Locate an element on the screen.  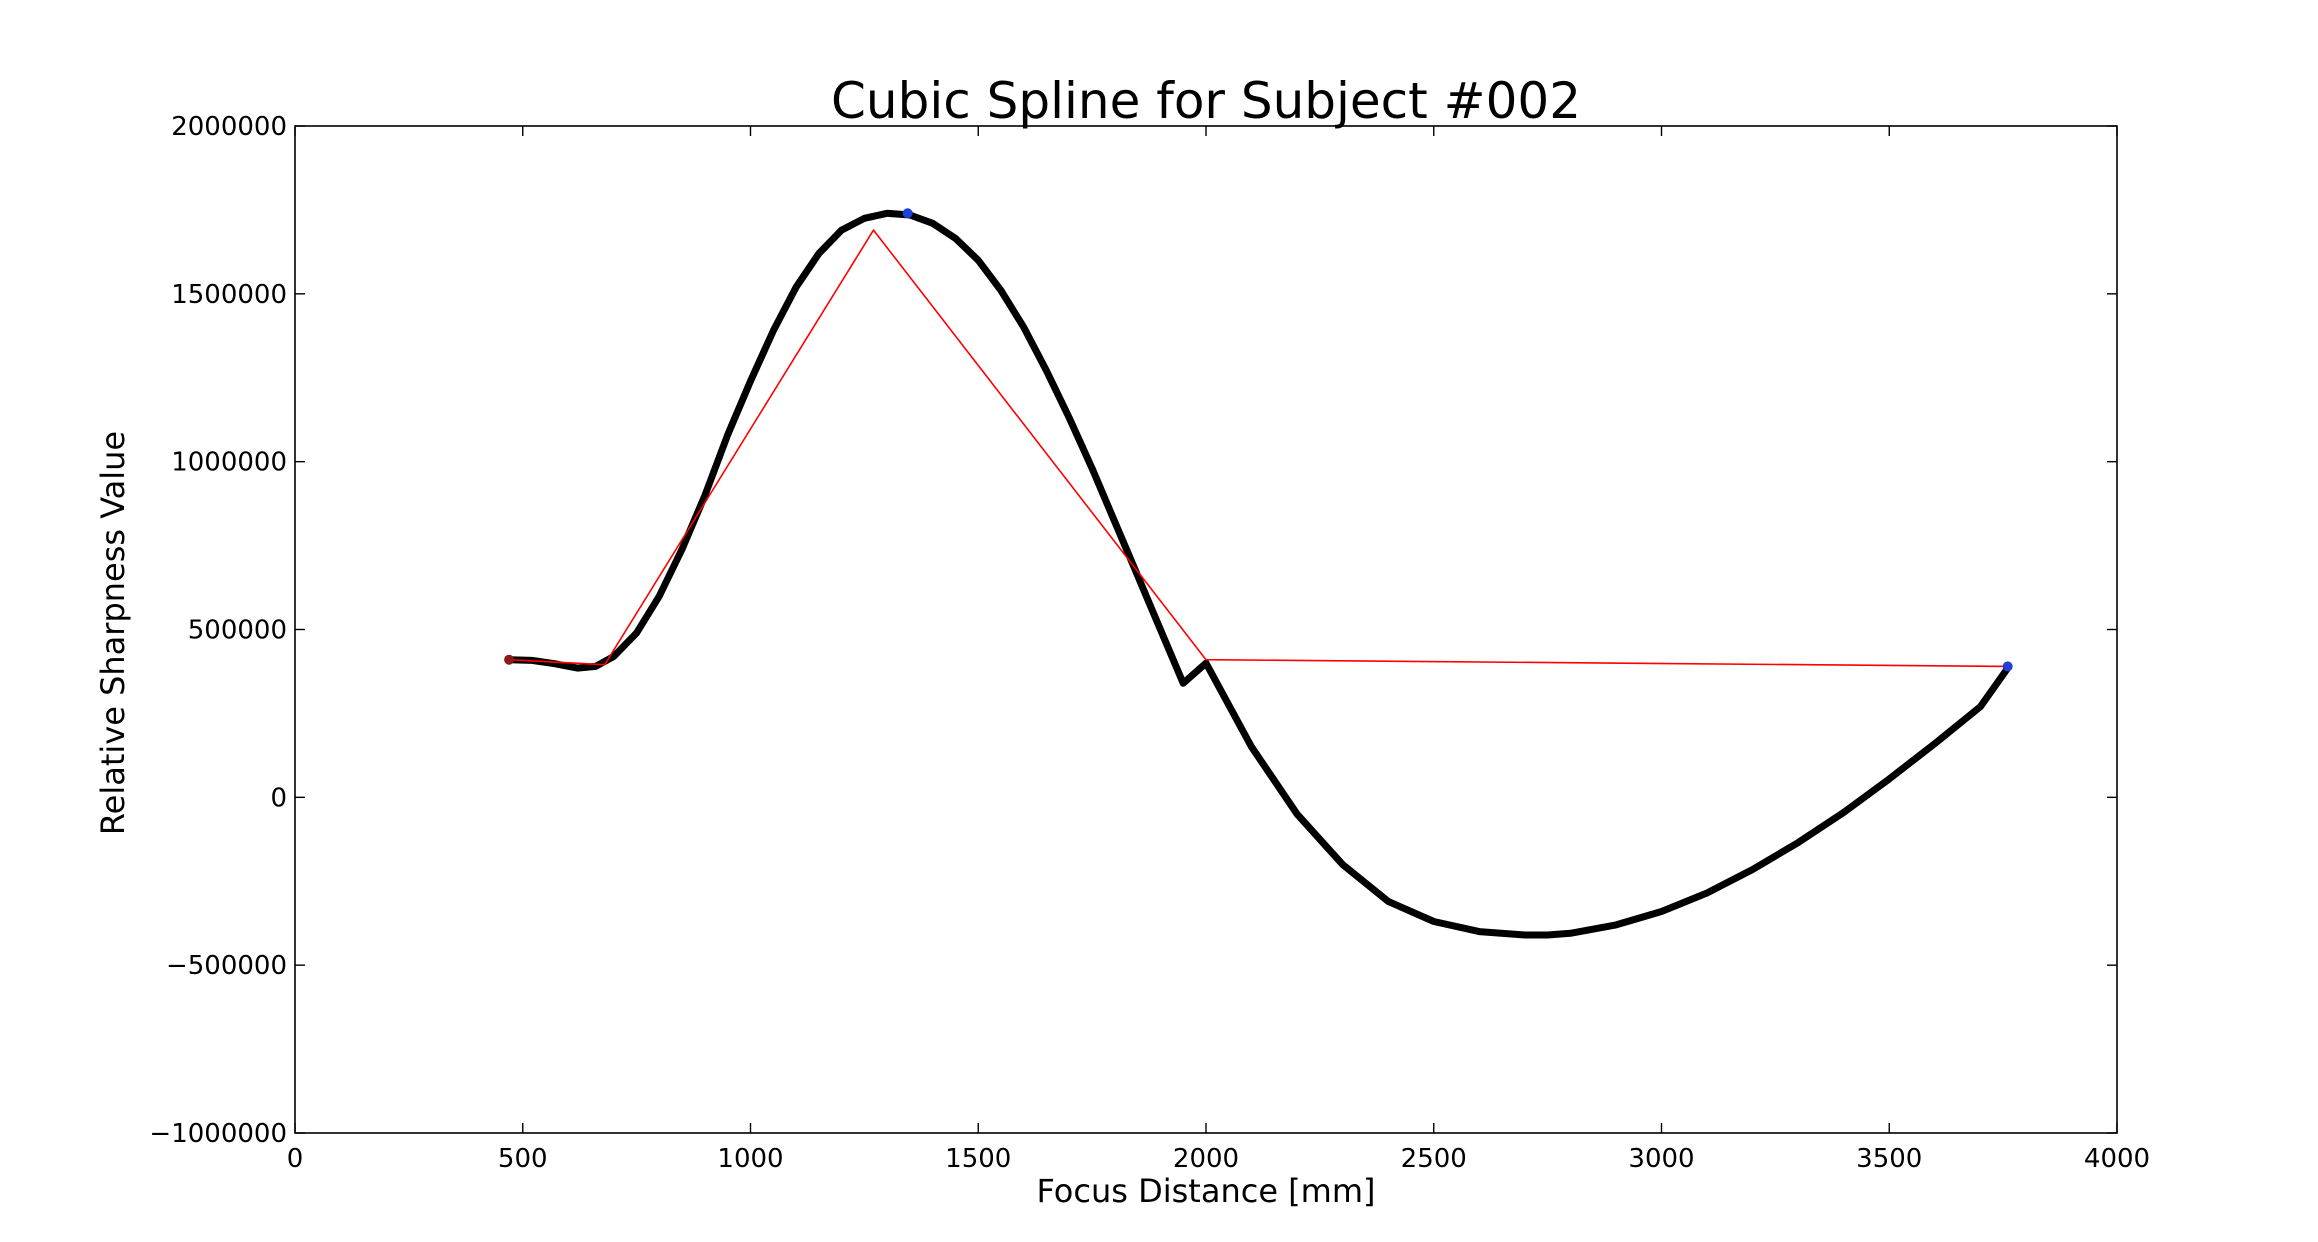
x-tick-label: 3000 is located at coordinates (1661, 1159).